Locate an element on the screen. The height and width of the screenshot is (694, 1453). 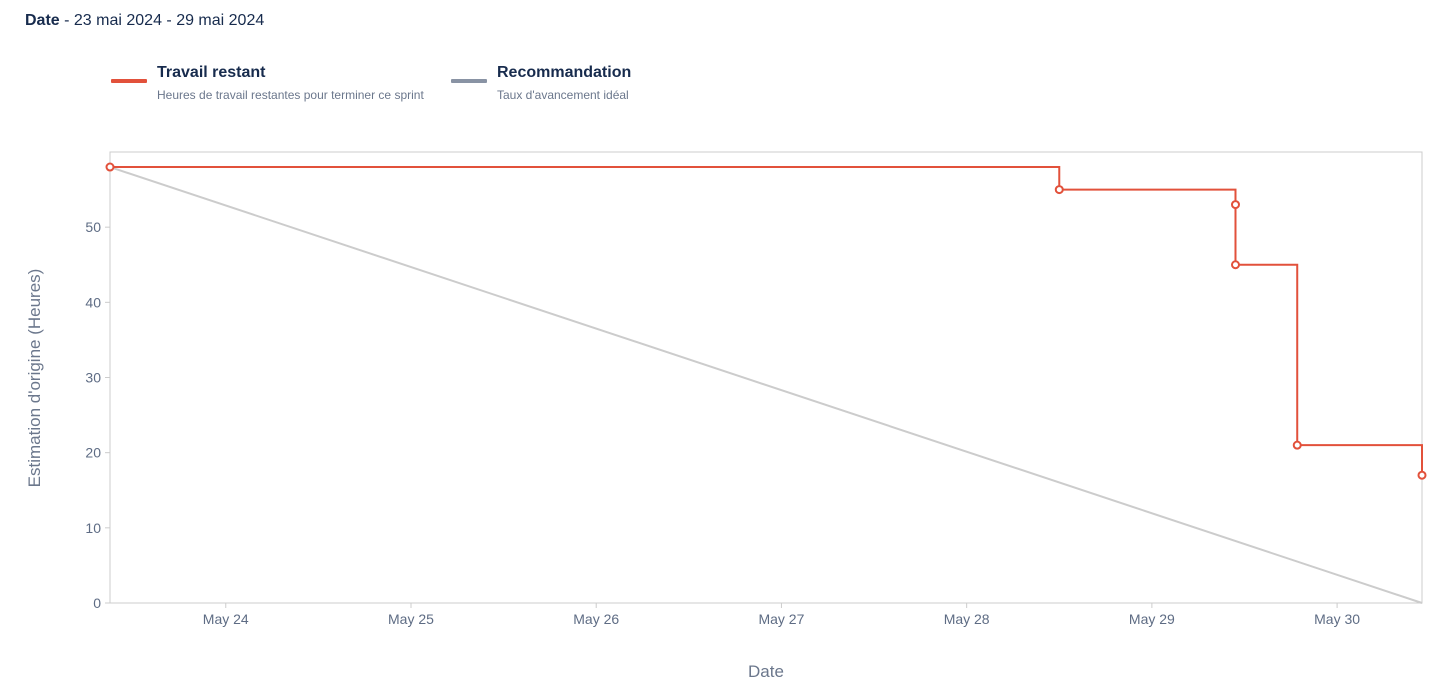
sprint-date-range: Date - 23 mai 2024 - 29 mai 2024 is located at coordinates (144, 21).